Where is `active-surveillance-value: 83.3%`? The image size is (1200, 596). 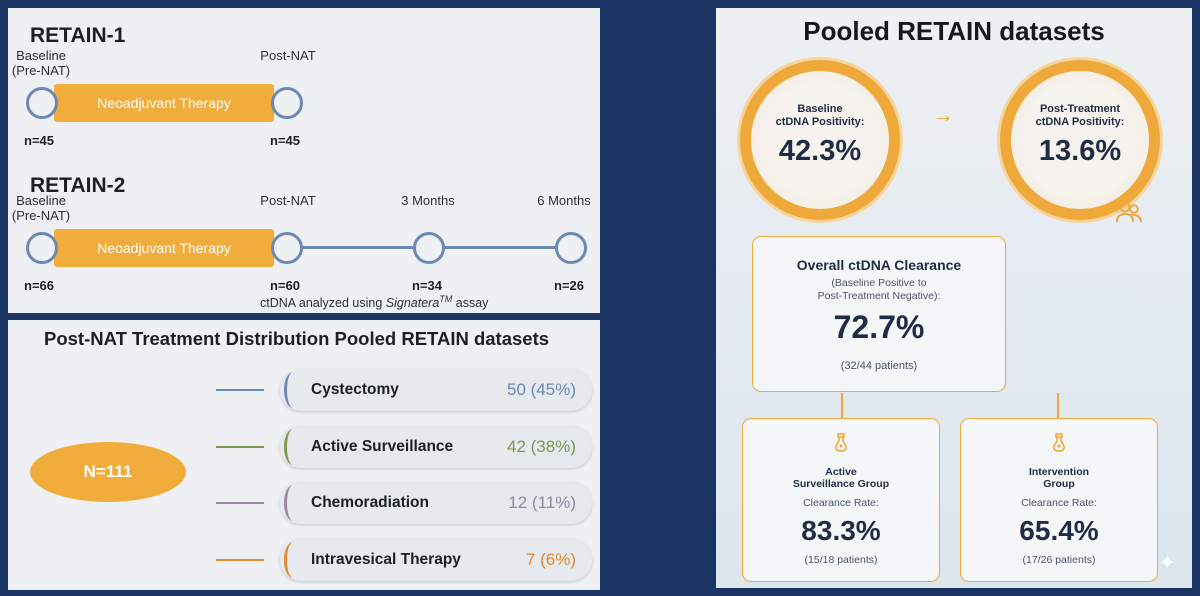
active-surveillance-value: 83.3% is located at coordinates (841, 530).